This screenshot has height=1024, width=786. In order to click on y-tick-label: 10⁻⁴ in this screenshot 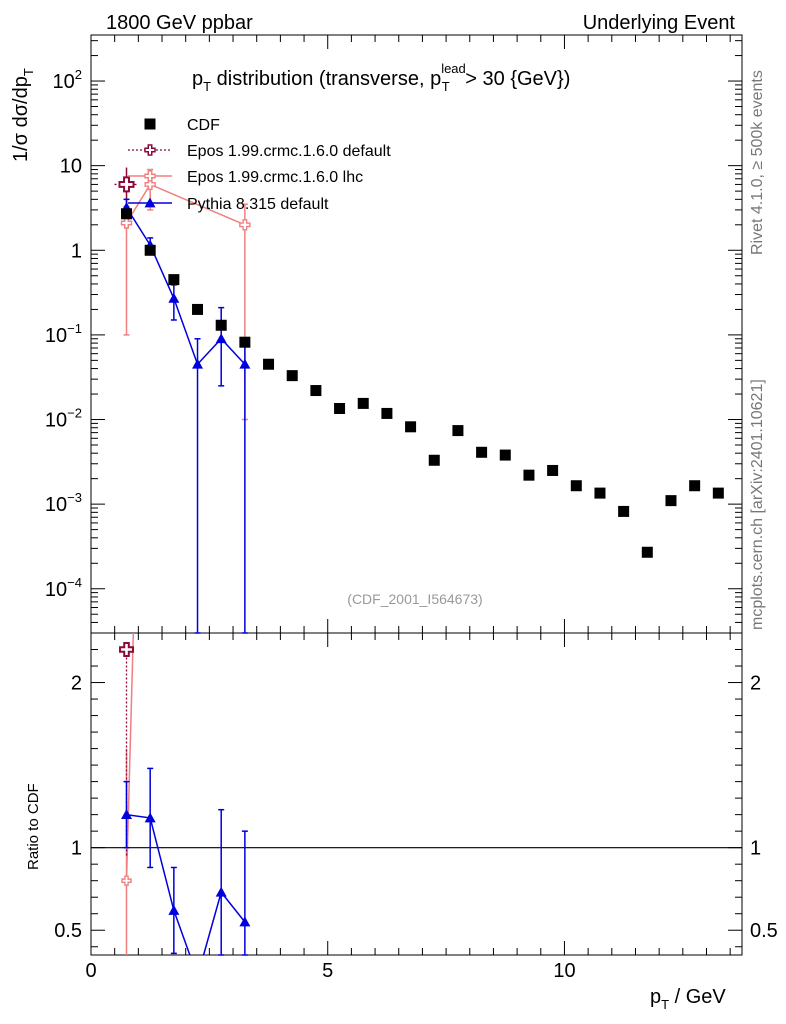, I will do `click(63, 588)`.